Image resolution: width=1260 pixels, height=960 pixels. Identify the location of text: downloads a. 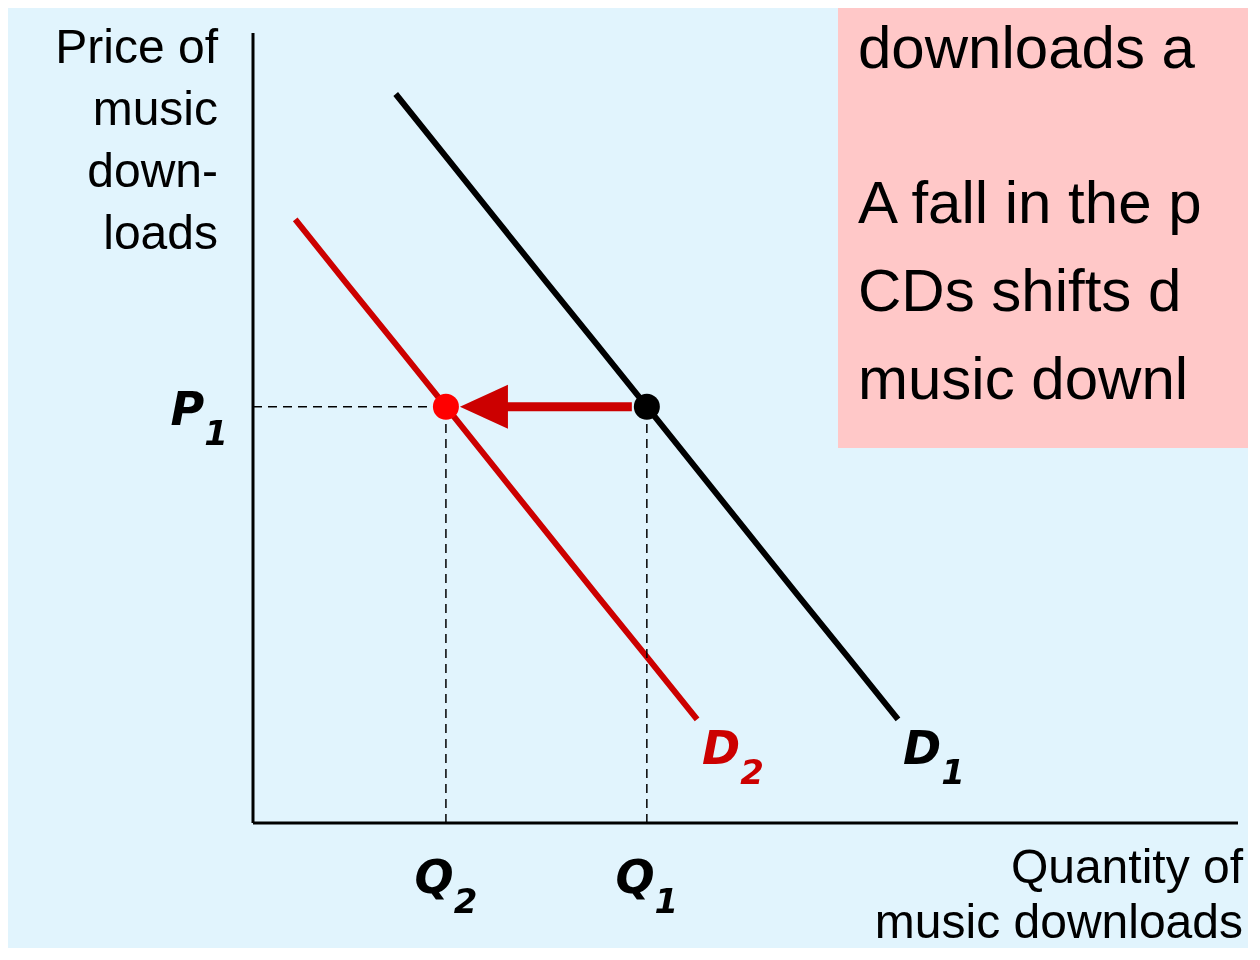
(1027, 47).